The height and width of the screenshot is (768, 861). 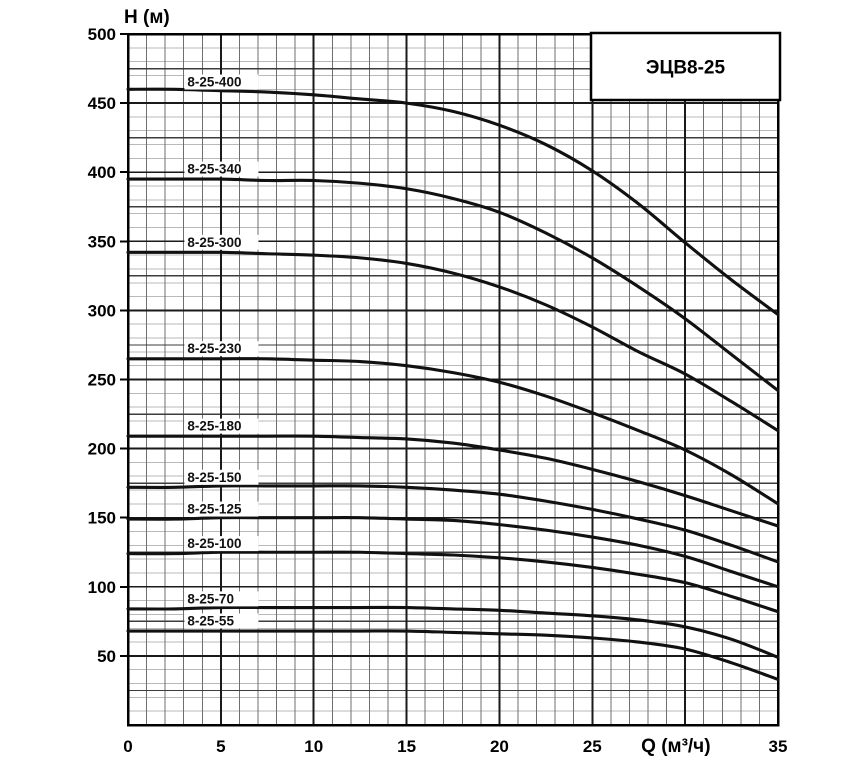 What do you see at coordinates (220, 746) in the screenshot?
I see `x-tick-label: 5` at bounding box center [220, 746].